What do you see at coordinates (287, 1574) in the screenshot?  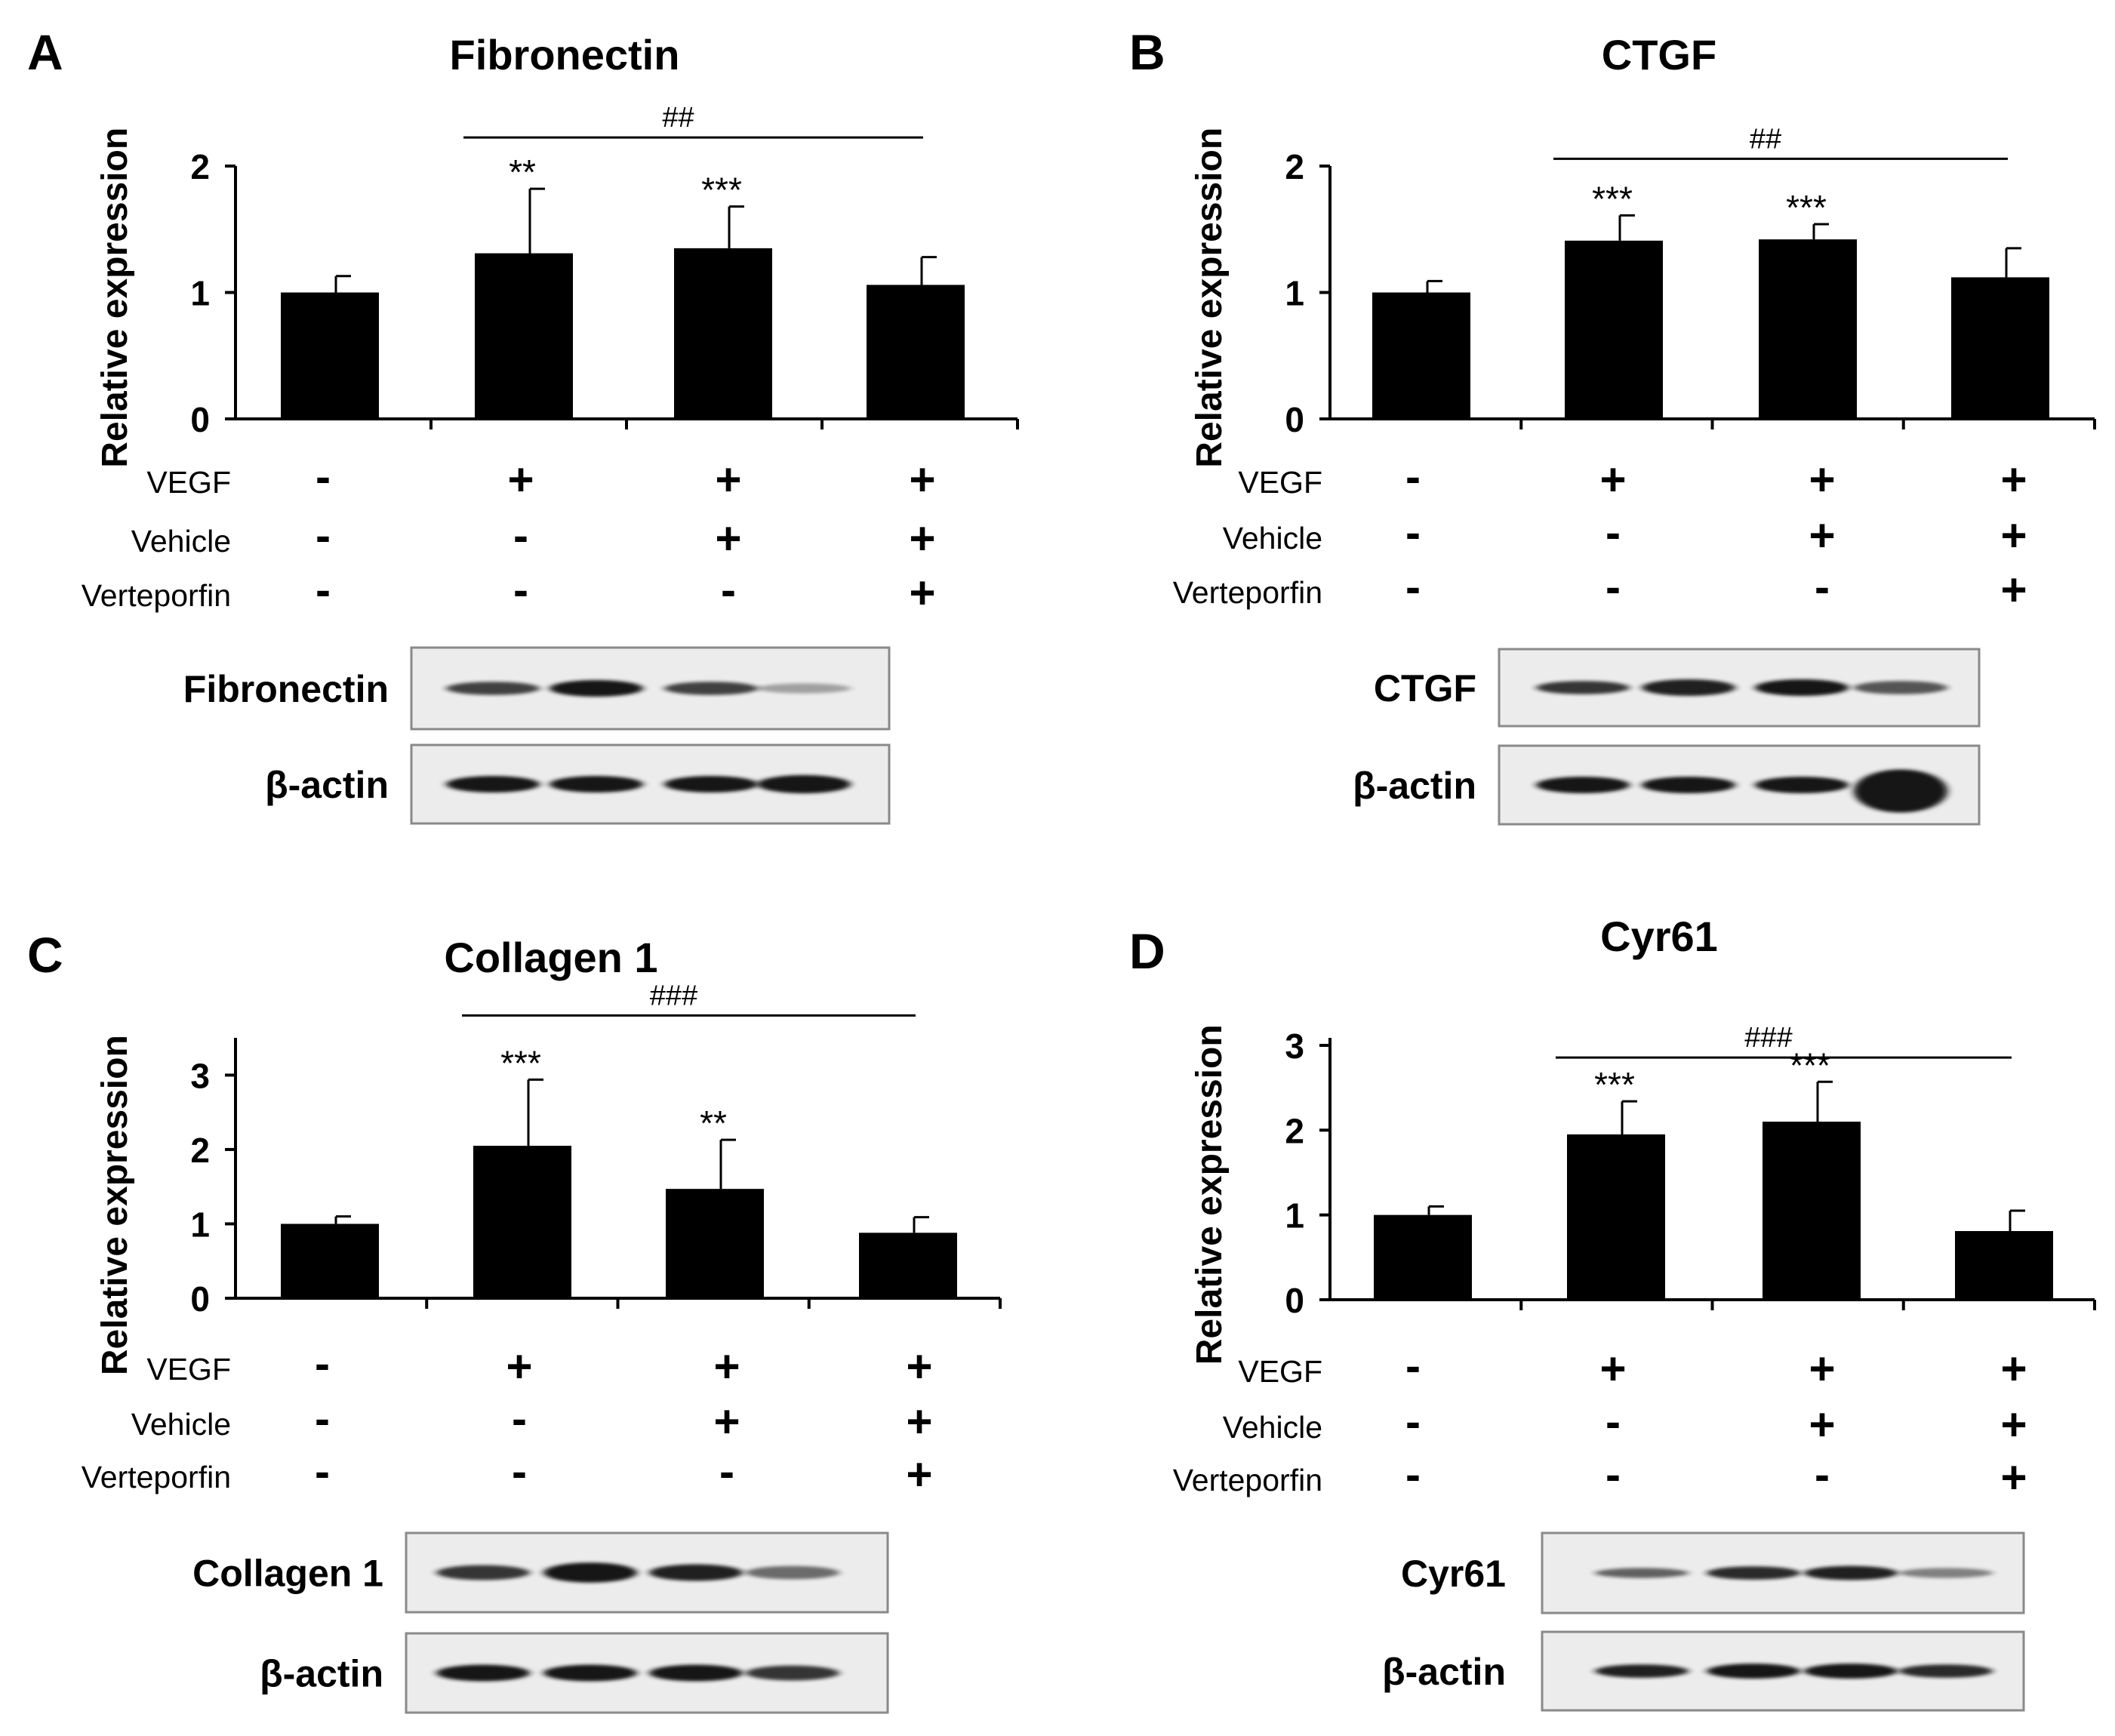 I see `blot-label: Collagen 1` at bounding box center [287, 1574].